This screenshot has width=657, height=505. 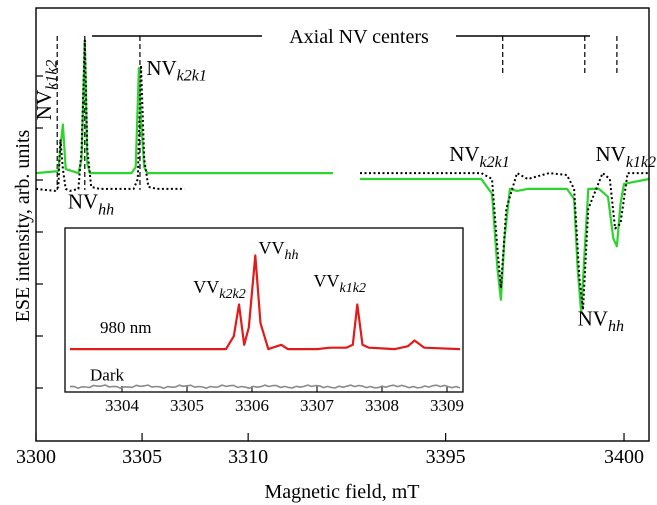 I want to click on inset-x-tick-label: 3308, so click(x=382, y=405).